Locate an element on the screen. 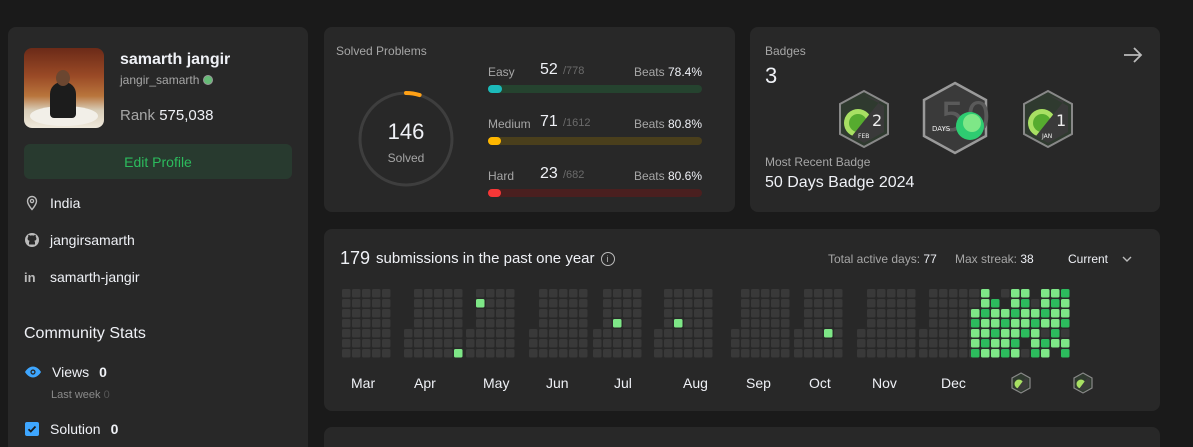 Image resolution: width=1193 pixels, height=447 pixels. jan-badge-marker-icon is located at coordinates (1021, 383).